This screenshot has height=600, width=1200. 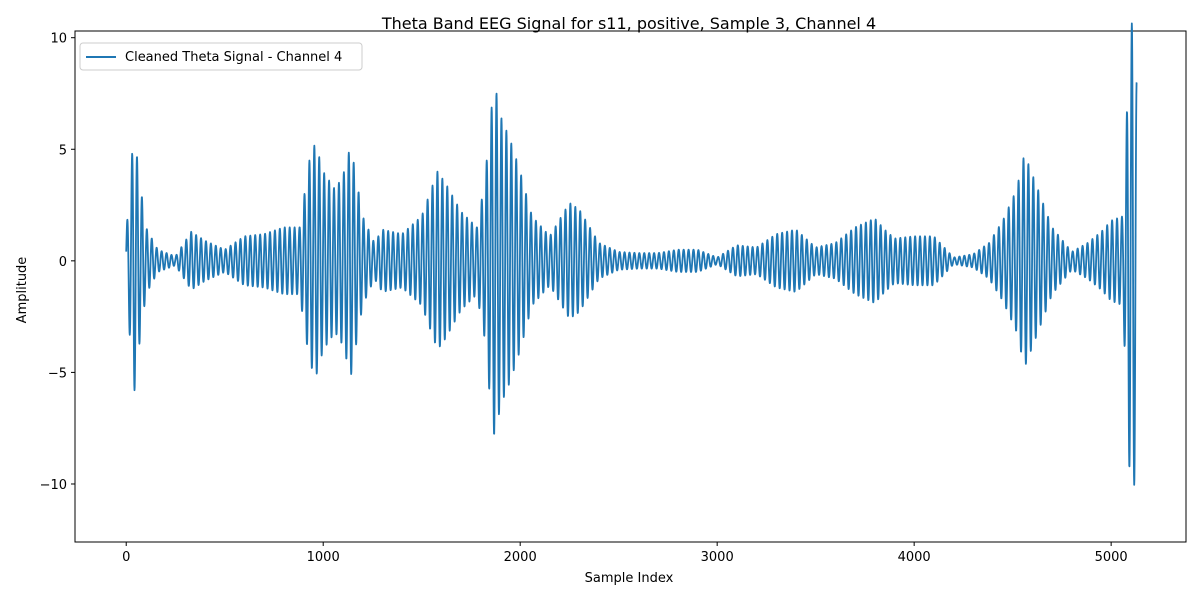 What do you see at coordinates (625, 553) in the screenshot?
I see `x-axis-ticks: 0 1000 2000 3000 4000 5000` at bounding box center [625, 553].